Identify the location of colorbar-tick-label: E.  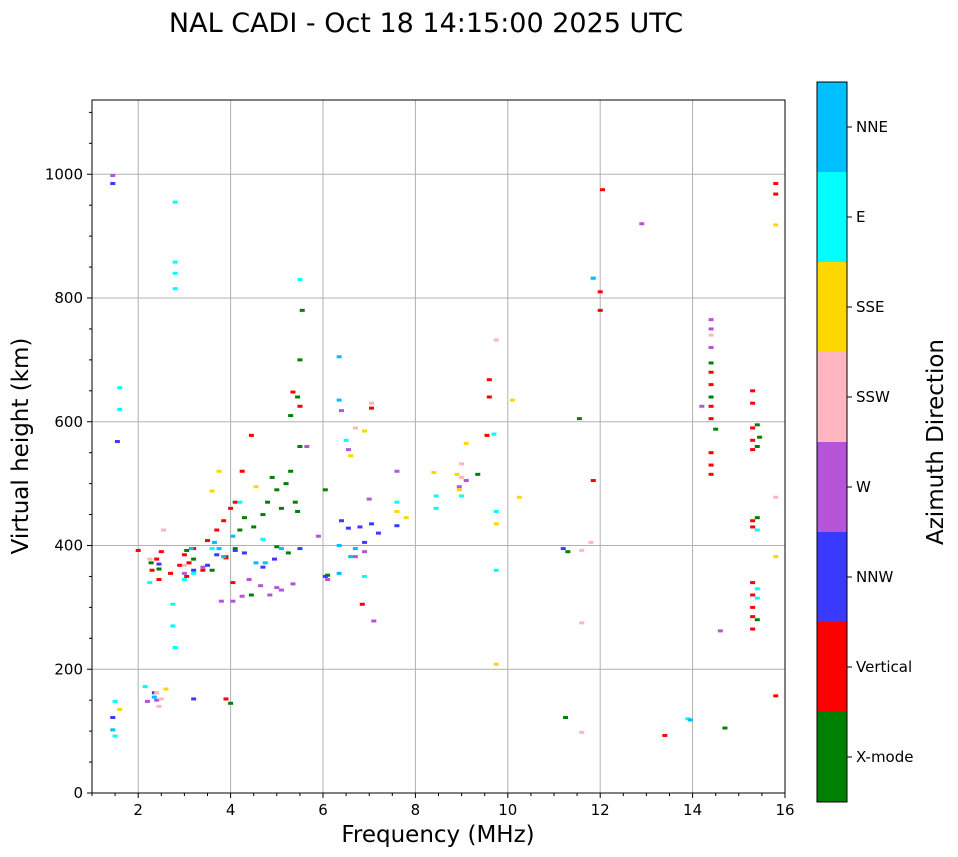
(860, 217).